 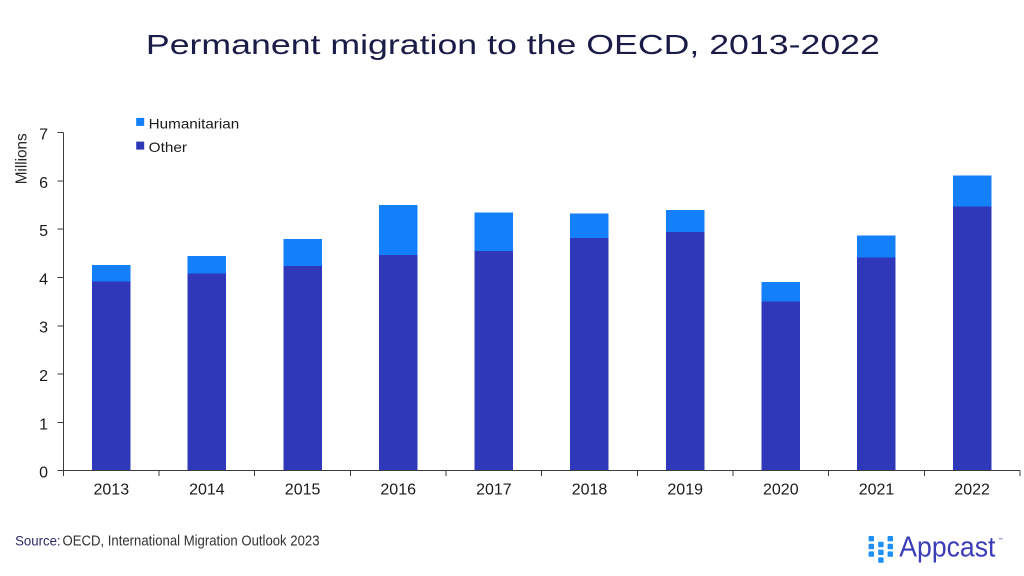 I want to click on svg-text: 3, so click(x=43, y=328).